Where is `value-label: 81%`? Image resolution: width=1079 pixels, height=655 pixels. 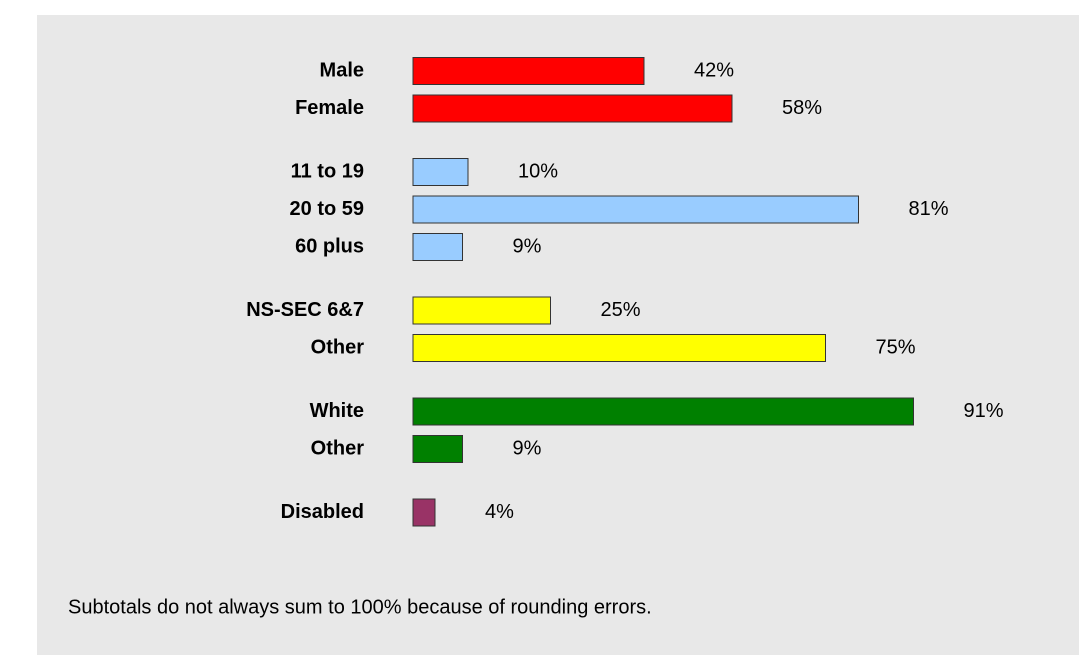 value-label: 81% is located at coordinates (929, 209).